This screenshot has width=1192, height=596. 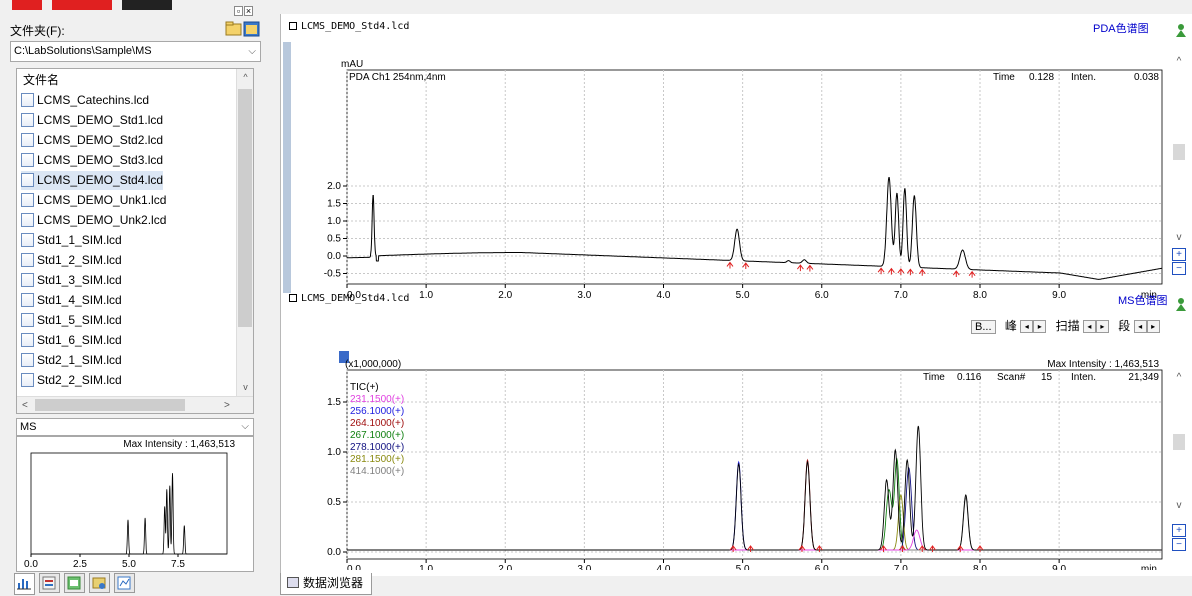 What do you see at coordinates (83, 51) in the screenshot?
I see `folder-path-value: C:\LabSolutions\Sample\MS` at bounding box center [83, 51].